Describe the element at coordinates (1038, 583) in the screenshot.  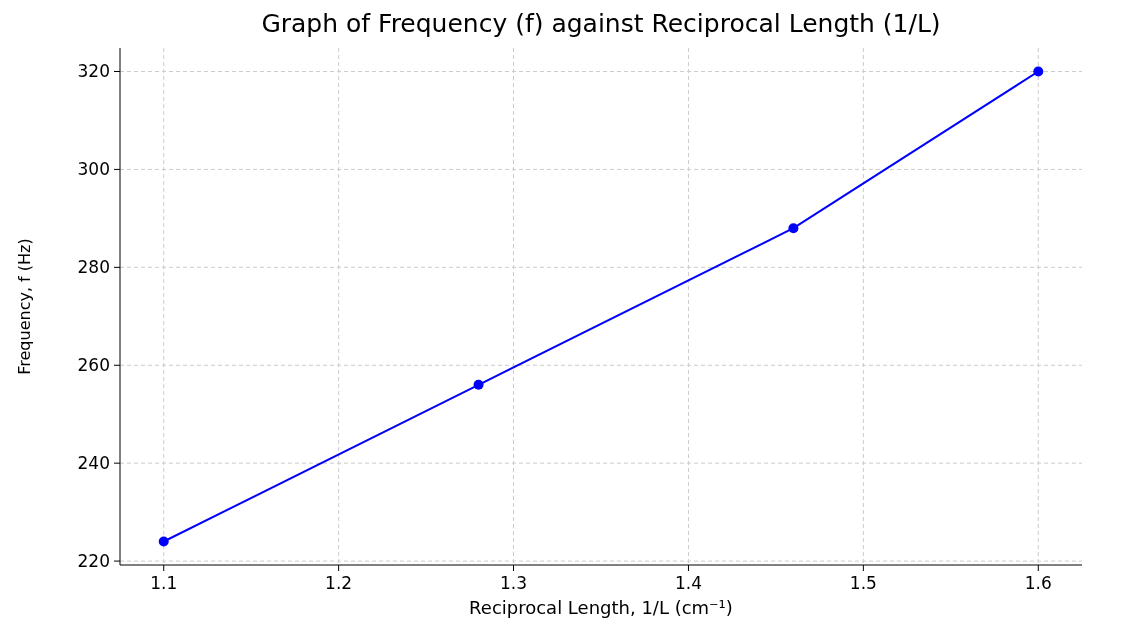
I see `x-tick-label: 1.6` at that location.